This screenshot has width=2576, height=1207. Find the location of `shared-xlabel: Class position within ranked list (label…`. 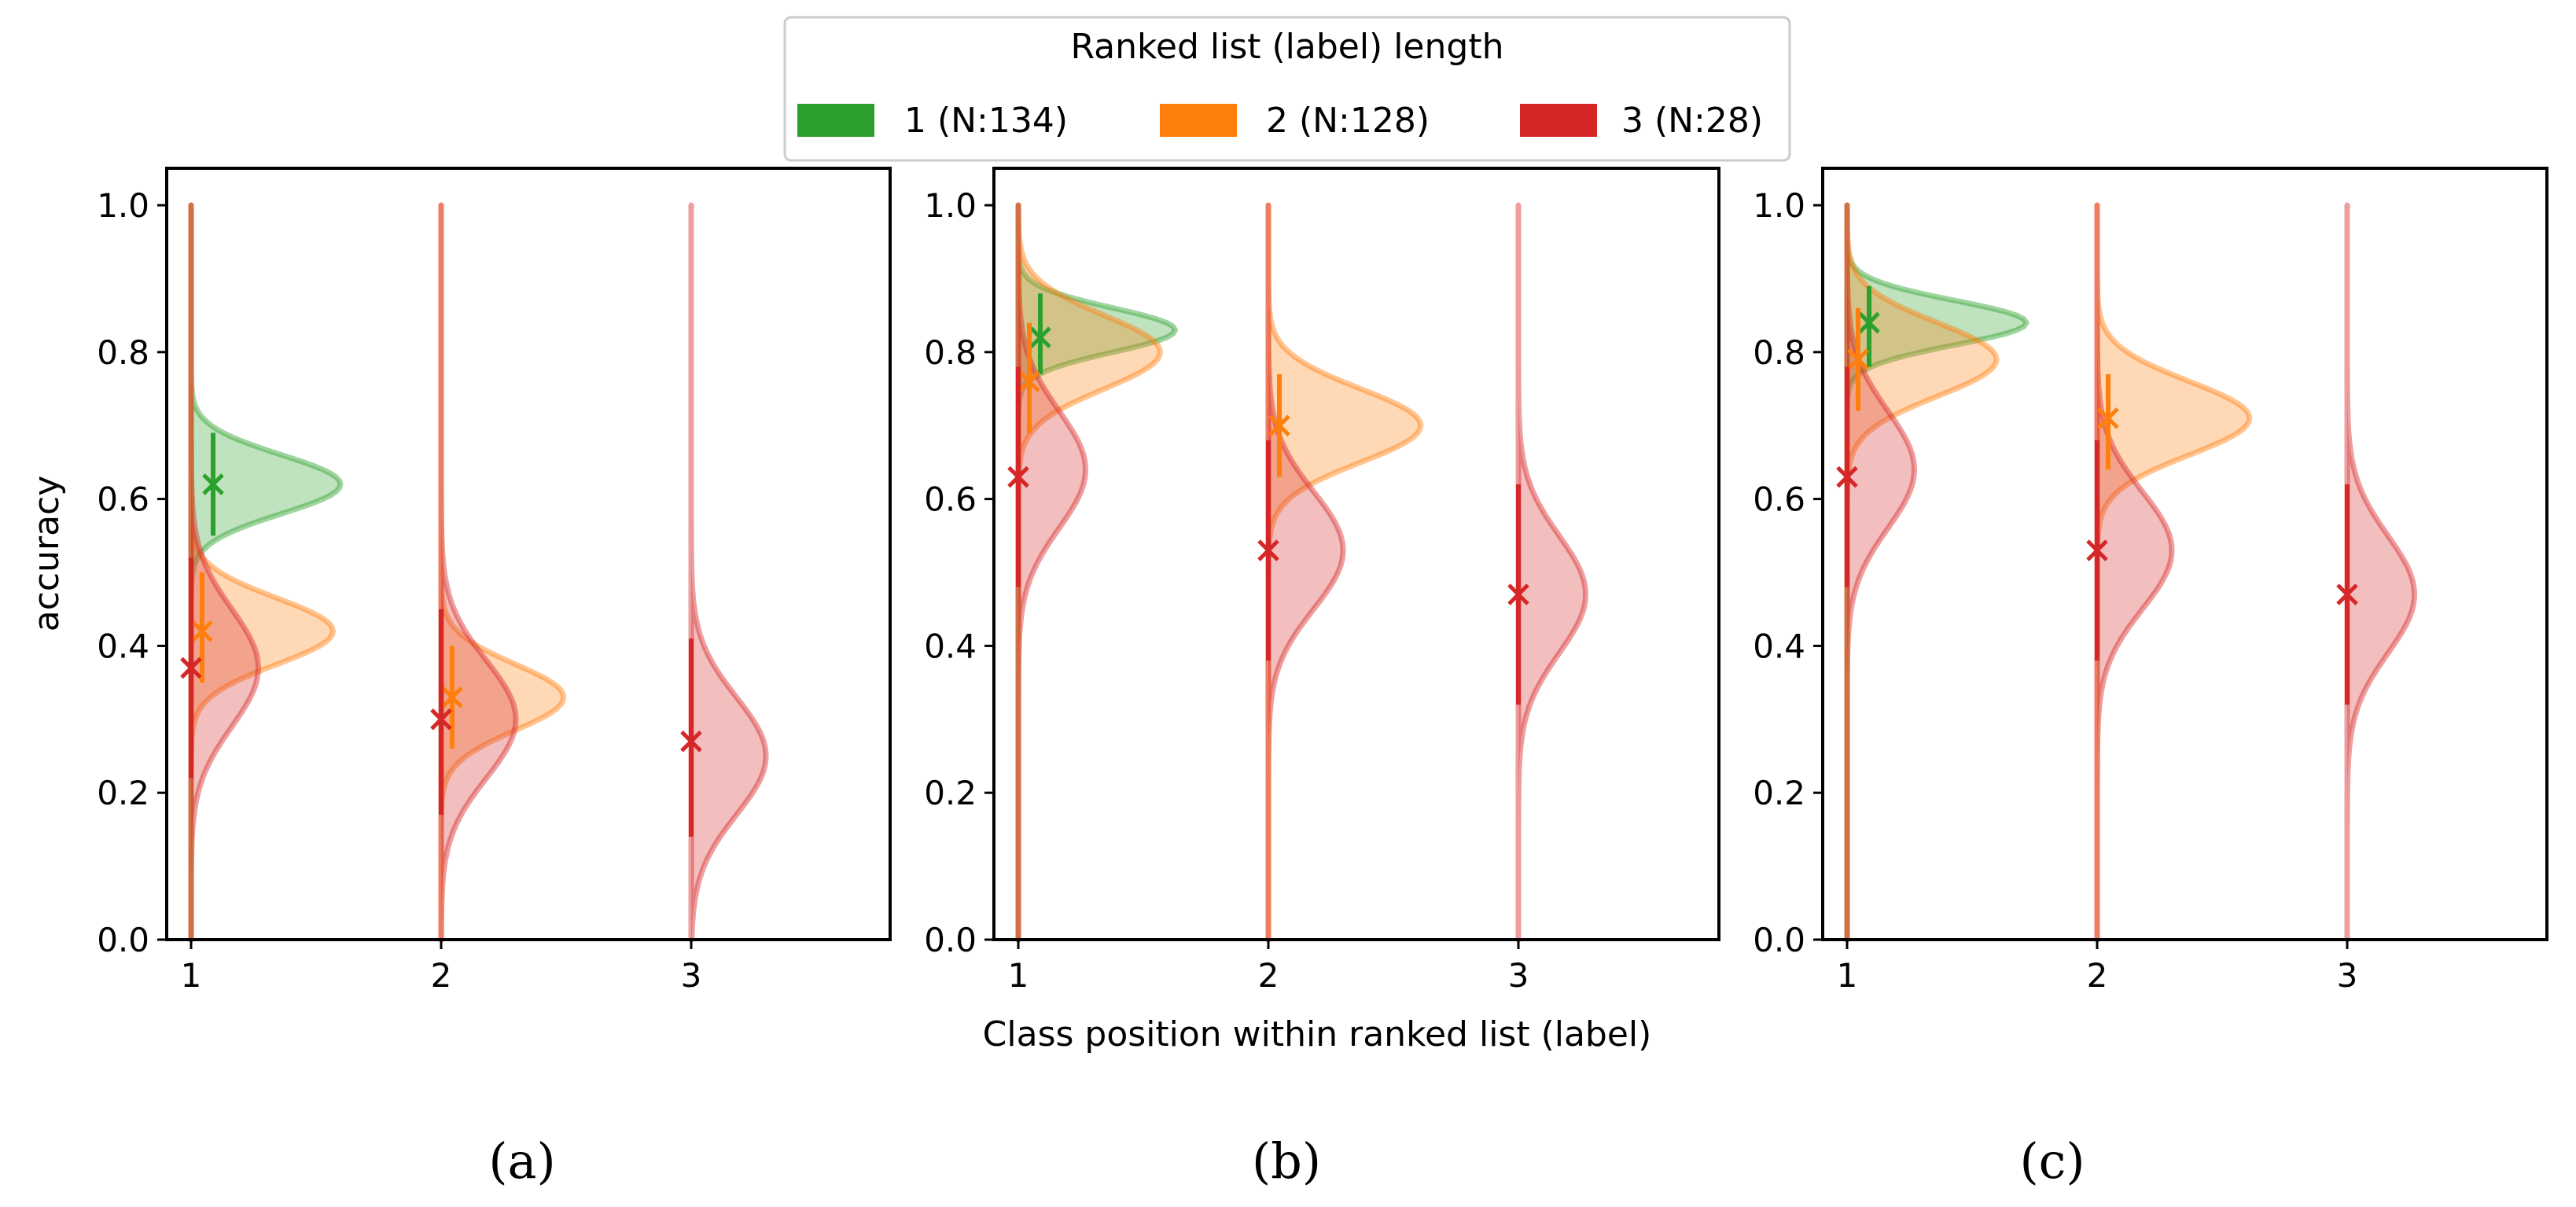

shared-xlabel: Class position within ranked list (label… is located at coordinates (1317, 1034).